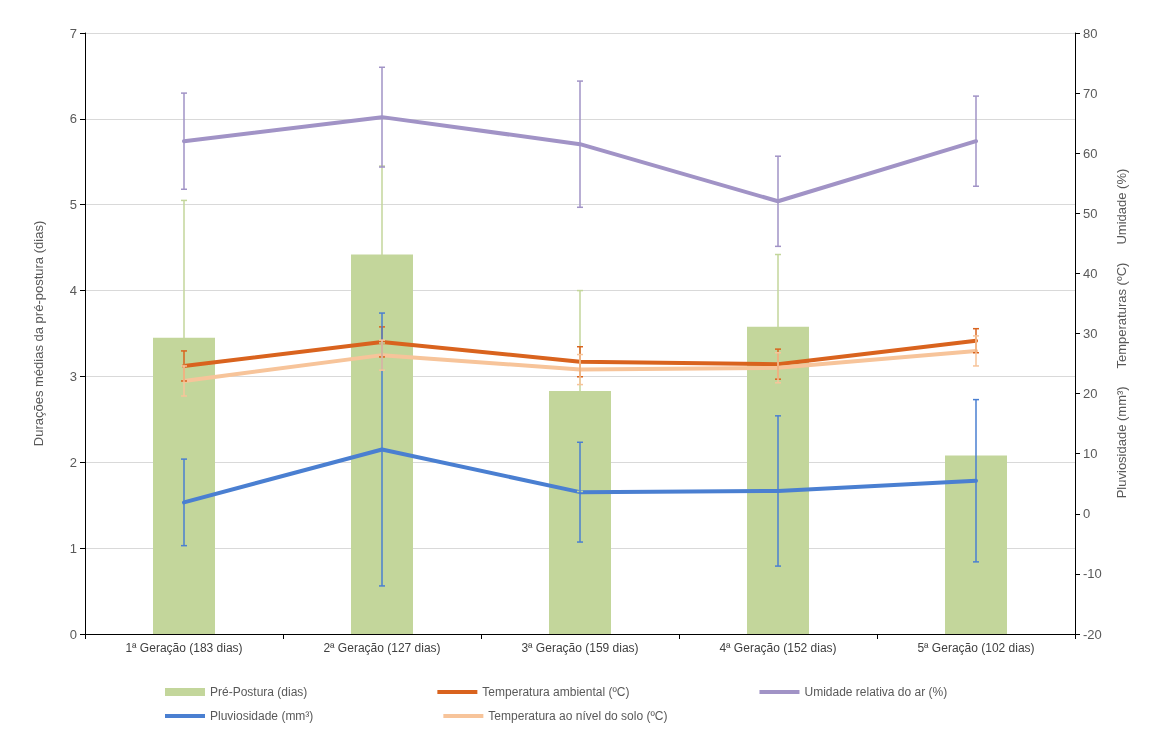 The height and width of the screenshot is (733, 1160). What do you see at coordinates (1090, 333) in the screenshot?
I see `y2-tick-label: 30` at bounding box center [1090, 333].